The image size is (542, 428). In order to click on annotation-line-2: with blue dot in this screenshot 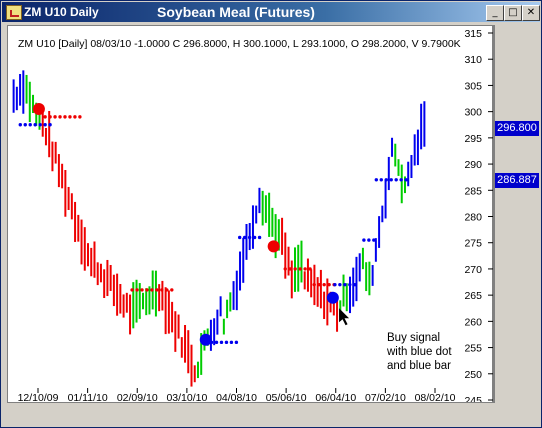, I will do `click(419, 352)`.